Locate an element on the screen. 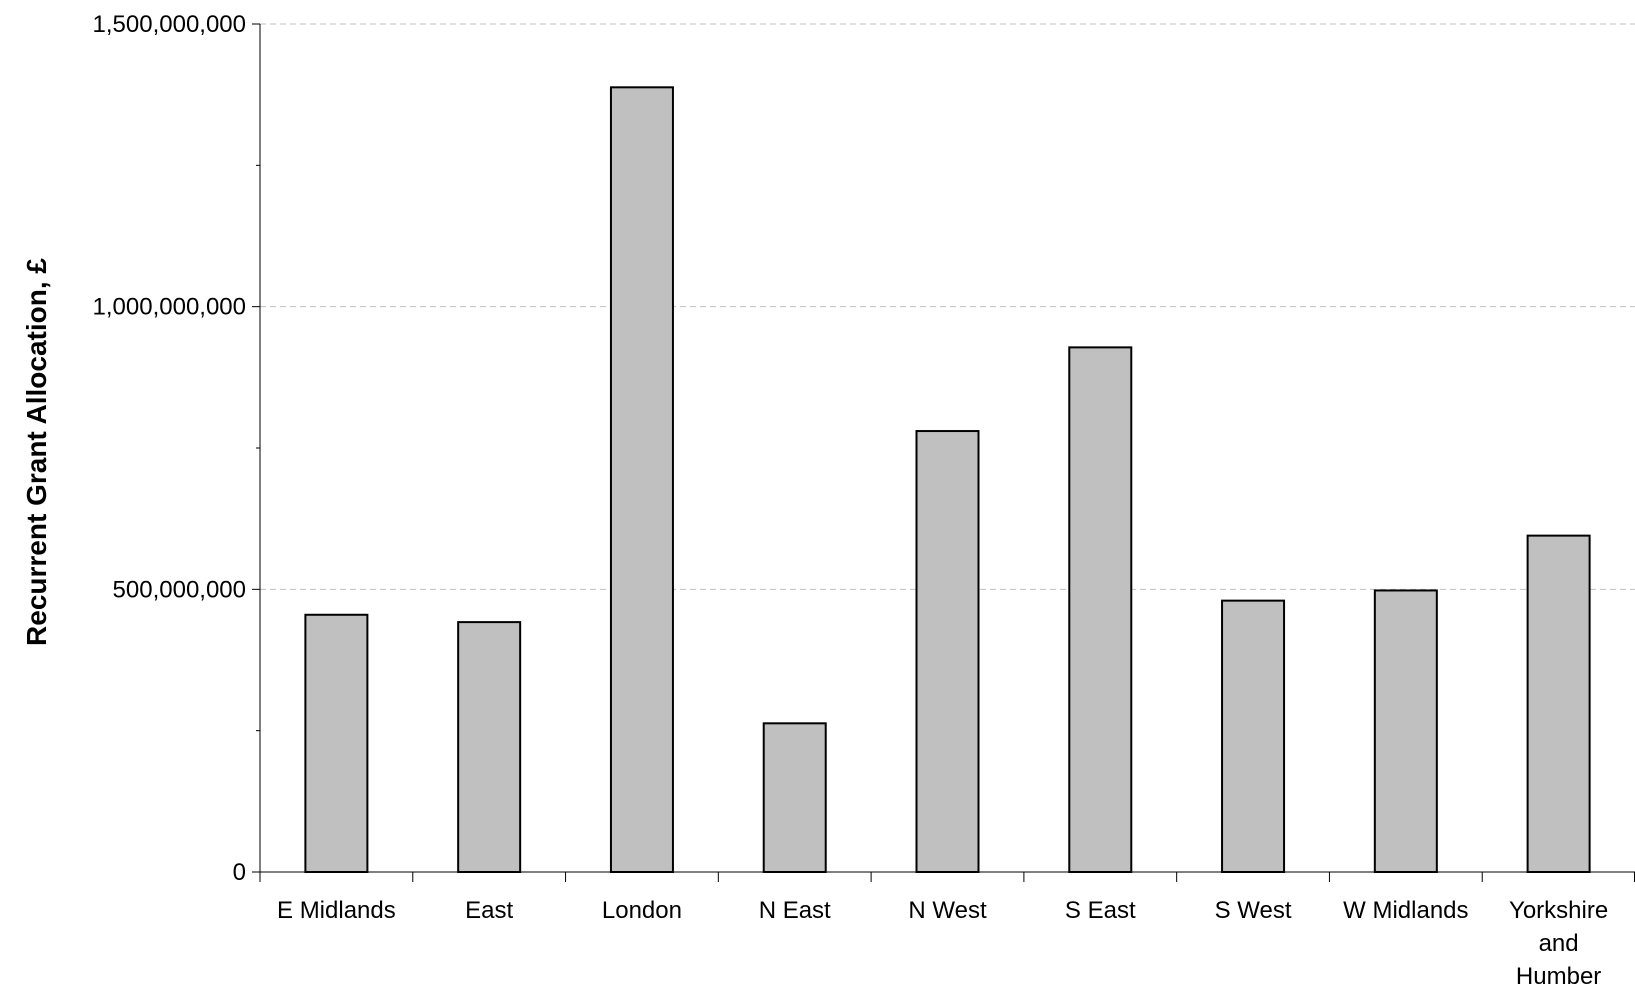  x-tick-label: London is located at coordinates (642, 910).